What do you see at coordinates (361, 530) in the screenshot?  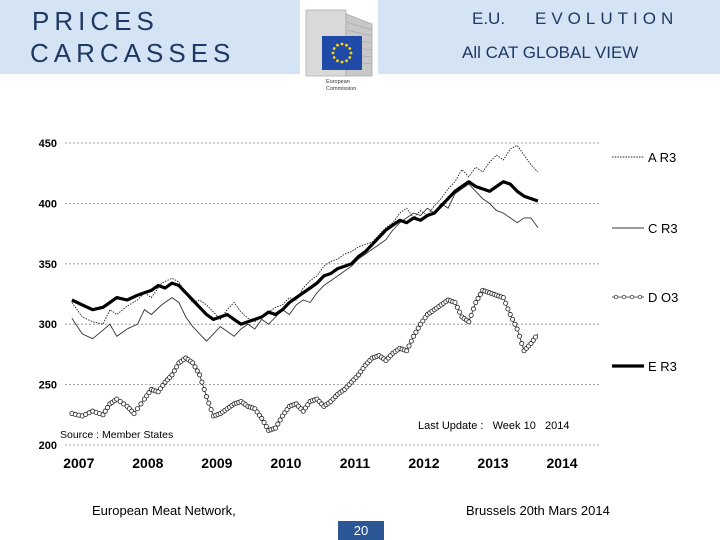 I see `page-number-badge: 20` at bounding box center [361, 530].